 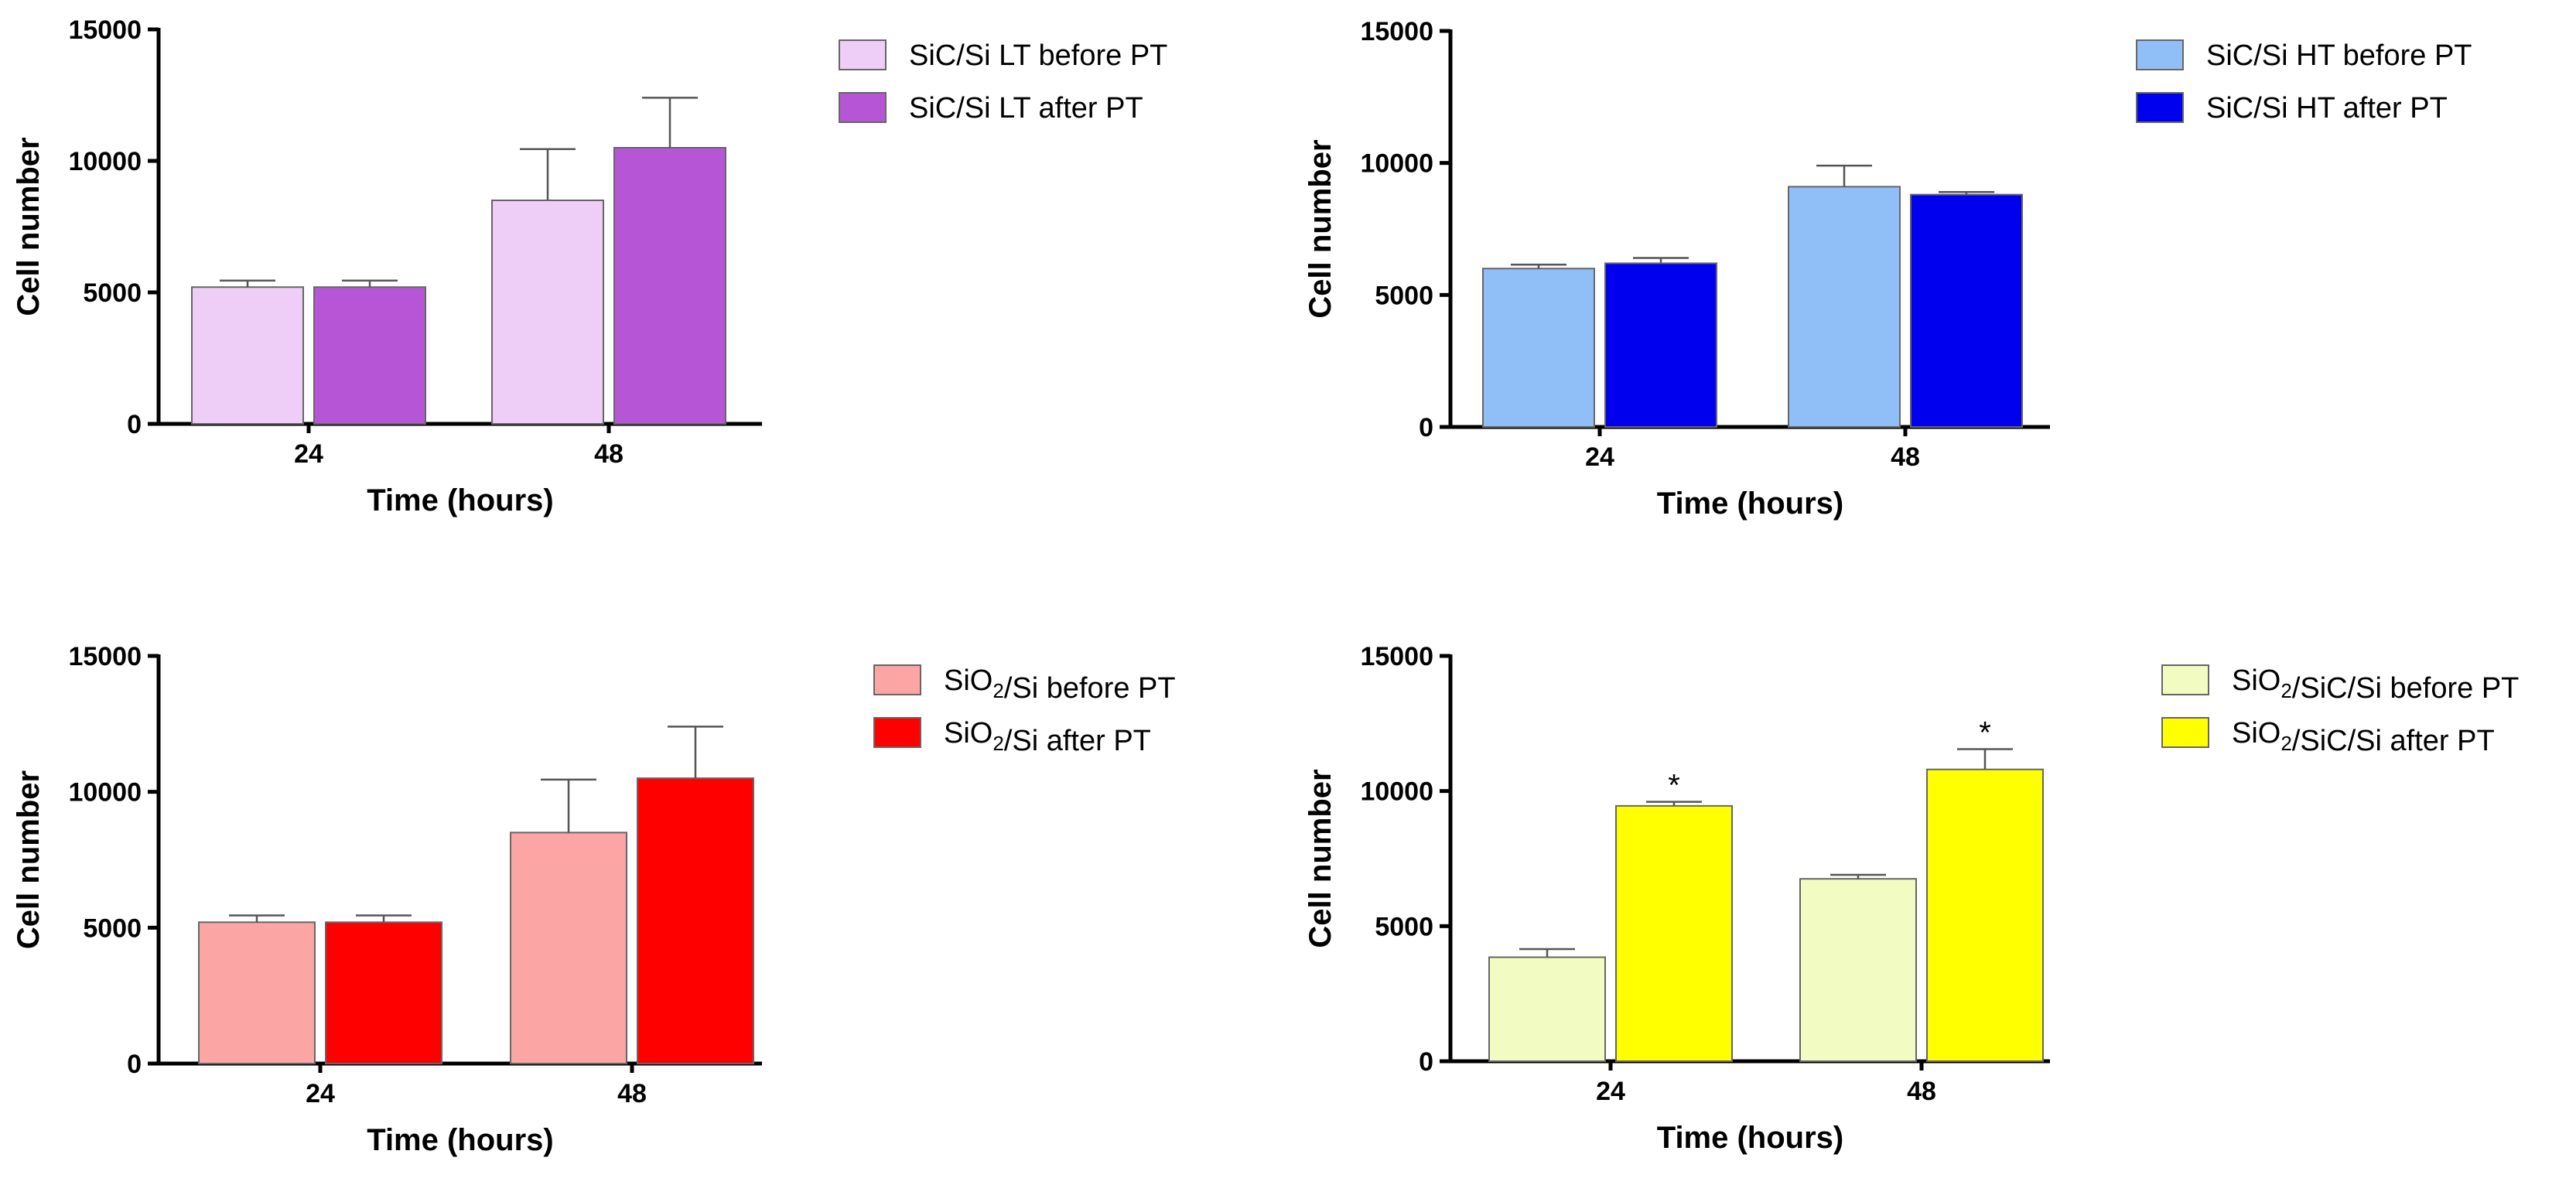 What do you see at coordinates (2327, 108) in the screenshot?
I see `legend-label: SiC/Si HT after PT` at bounding box center [2327, 108].